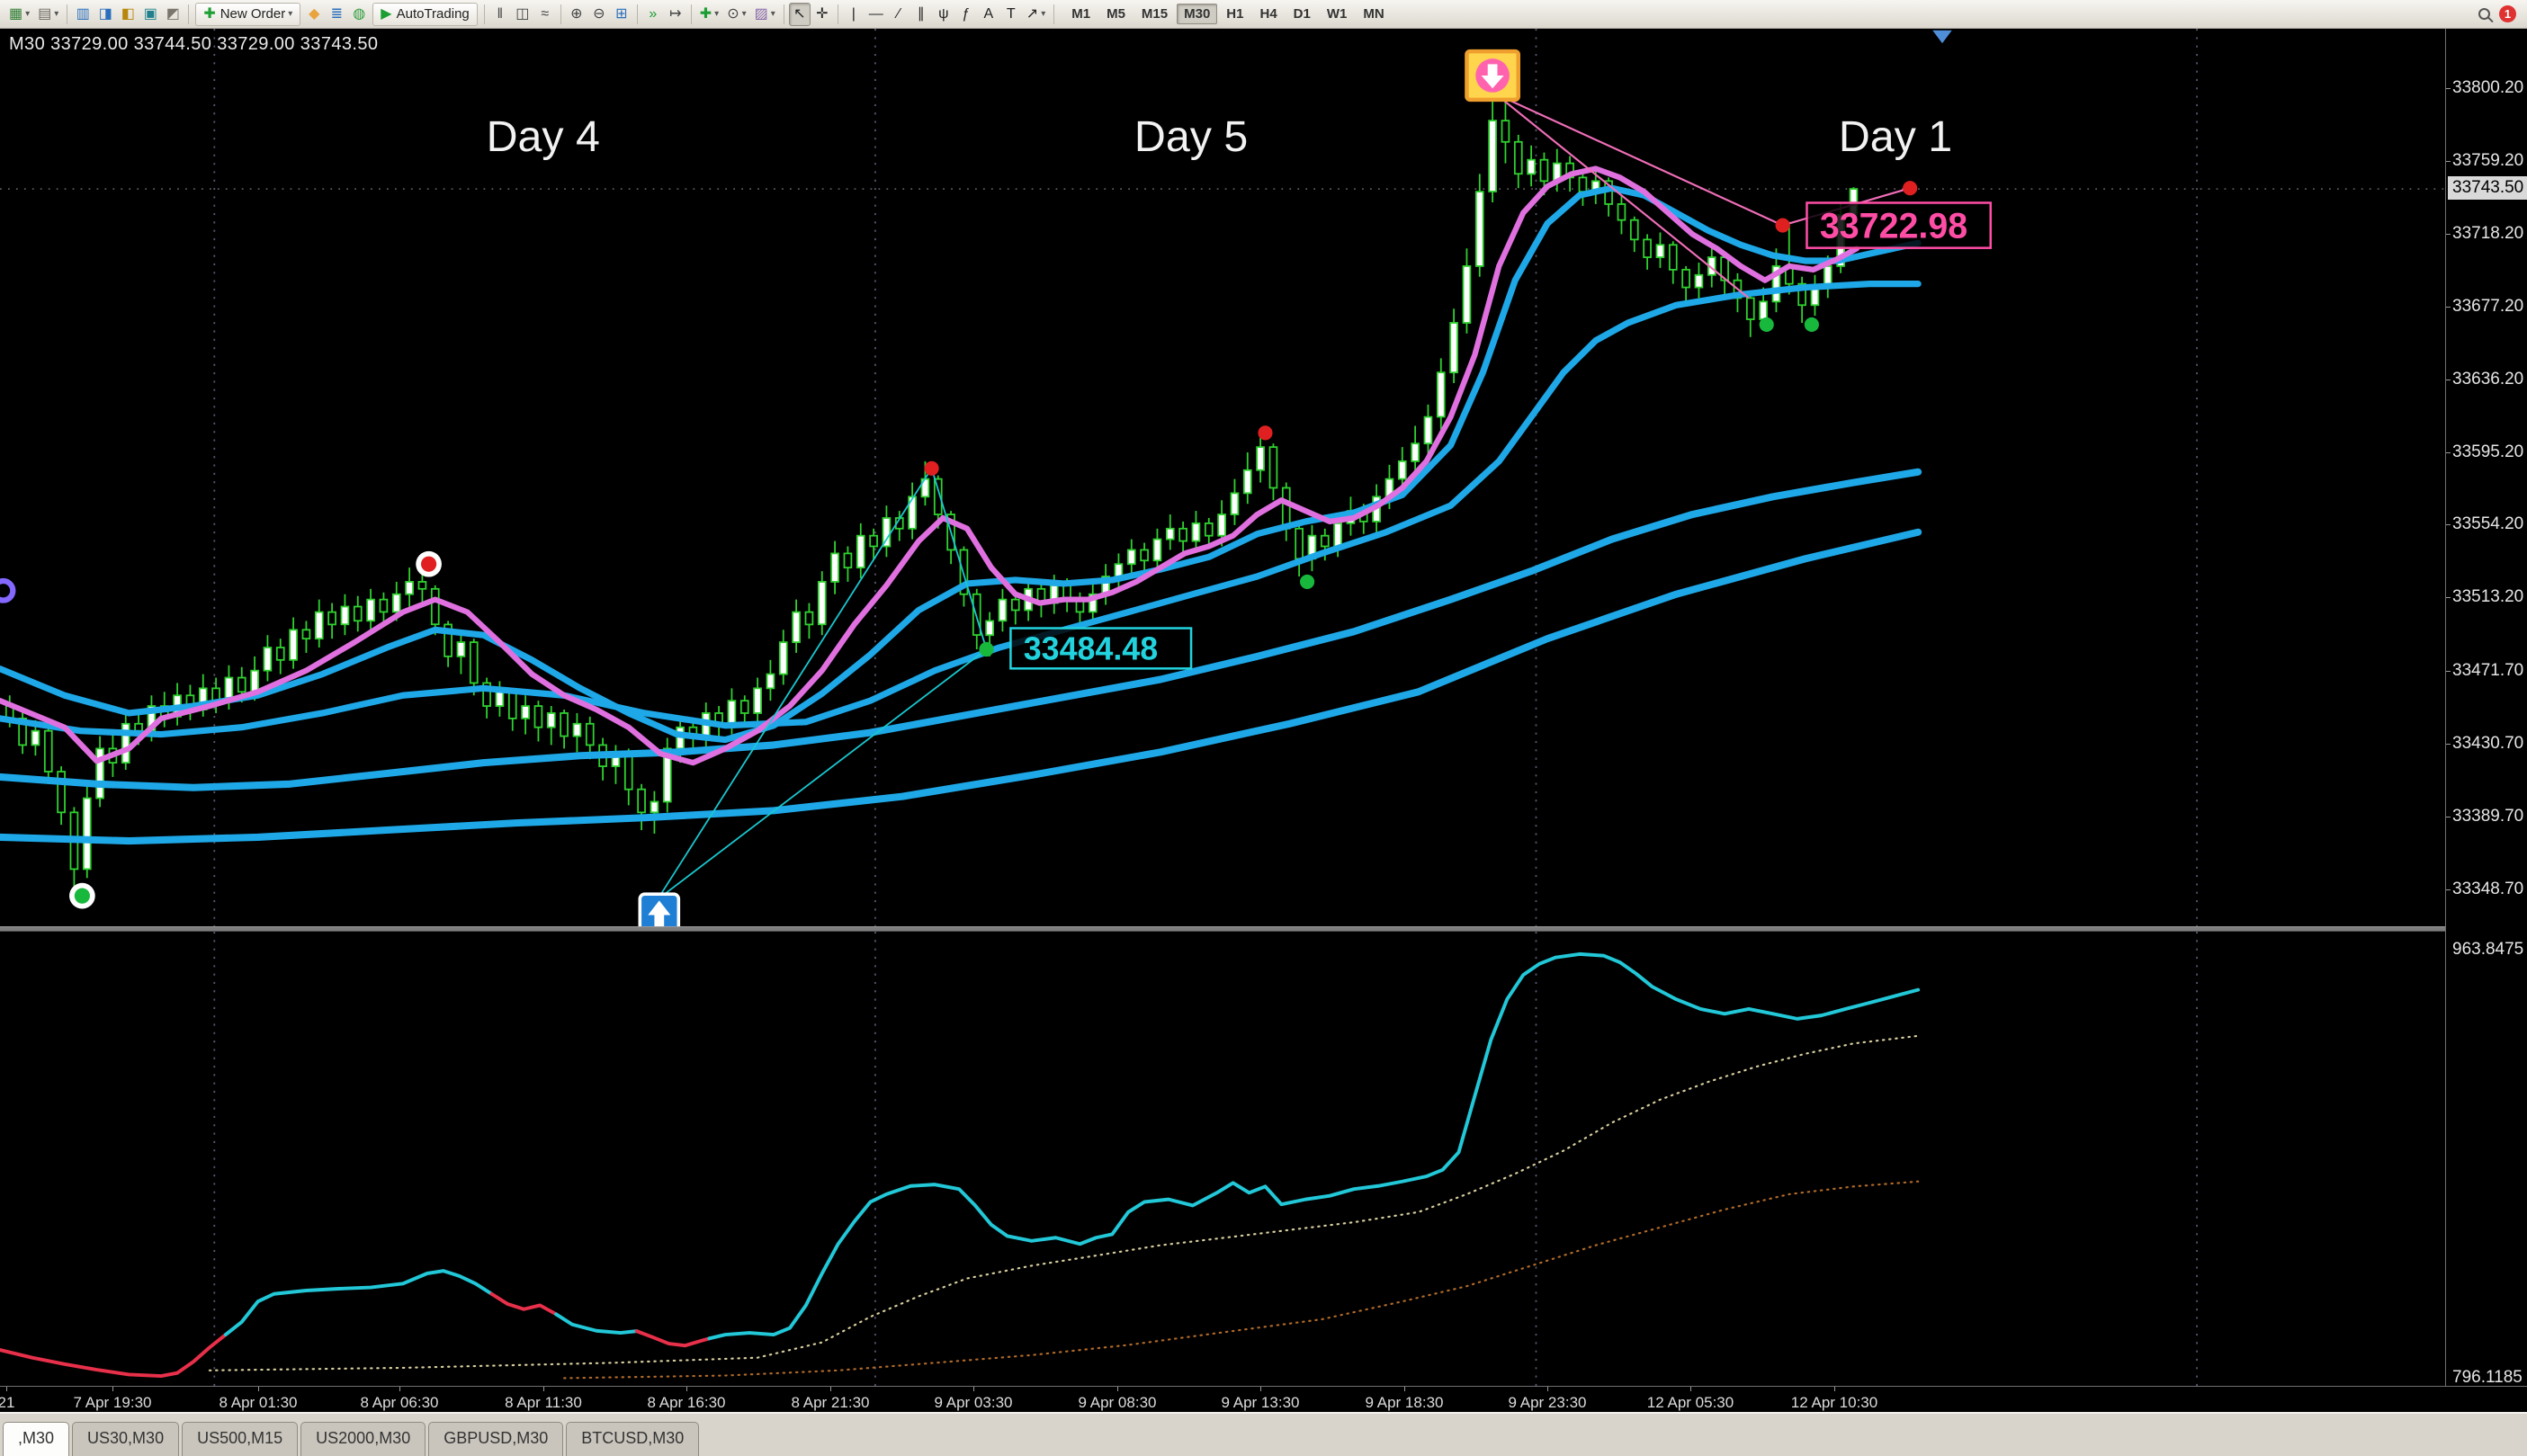 Image resolution: width=2527 pixels, height=1456 pixels. Describe the element at coordinates (876, 14) in the screenshot. I see `horizontal-line-button: —` at that location.